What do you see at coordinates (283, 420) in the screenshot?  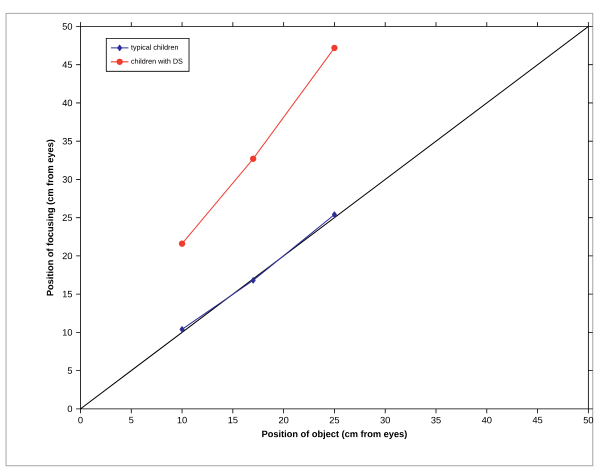 I see `x-tick-label: 20` at bounding box center [283, 420].